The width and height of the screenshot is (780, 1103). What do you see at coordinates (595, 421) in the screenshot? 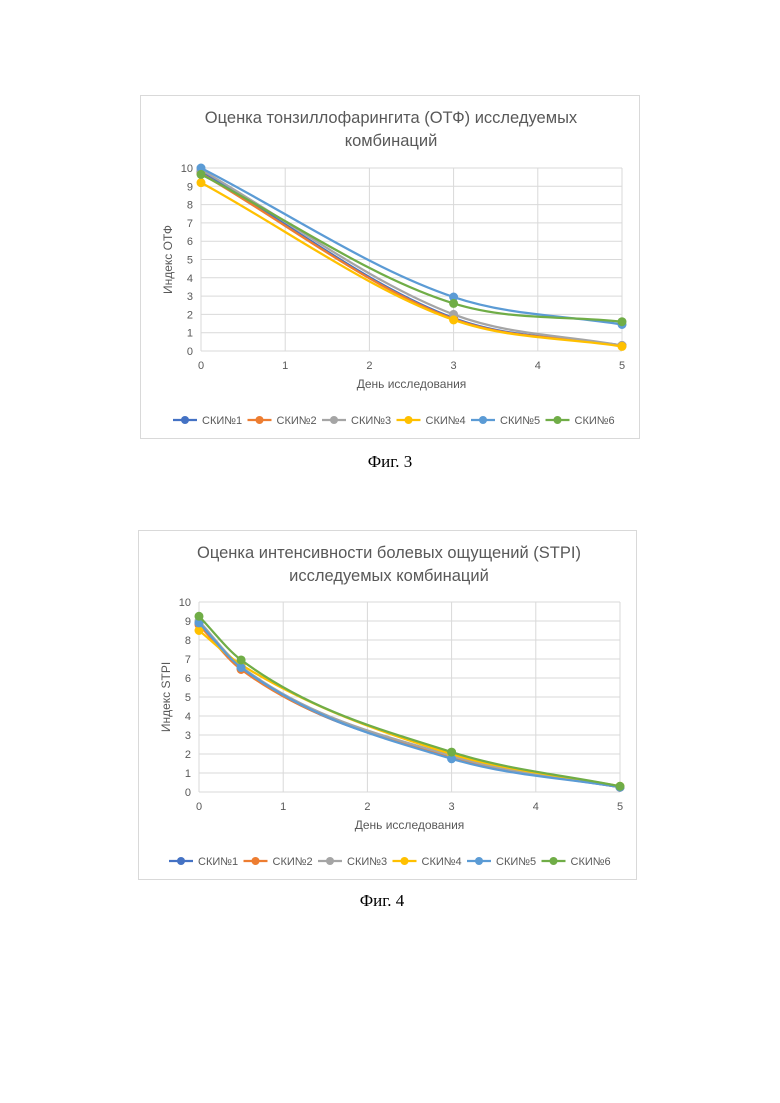
I see `legend-label: СКИ№6` at bounding box center [595, 421].